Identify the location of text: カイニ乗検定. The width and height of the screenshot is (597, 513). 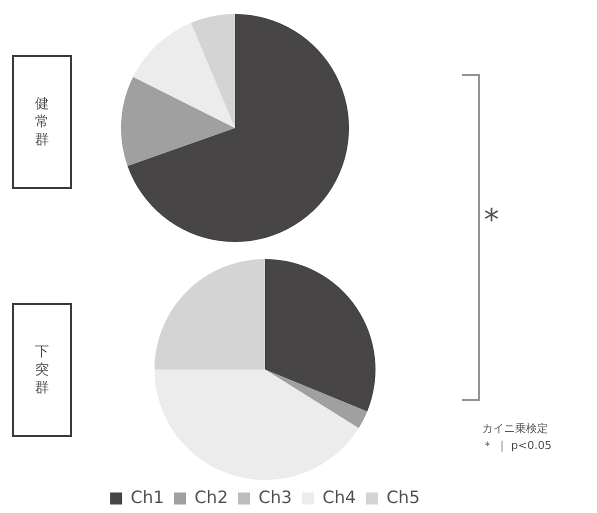
(515, 428).